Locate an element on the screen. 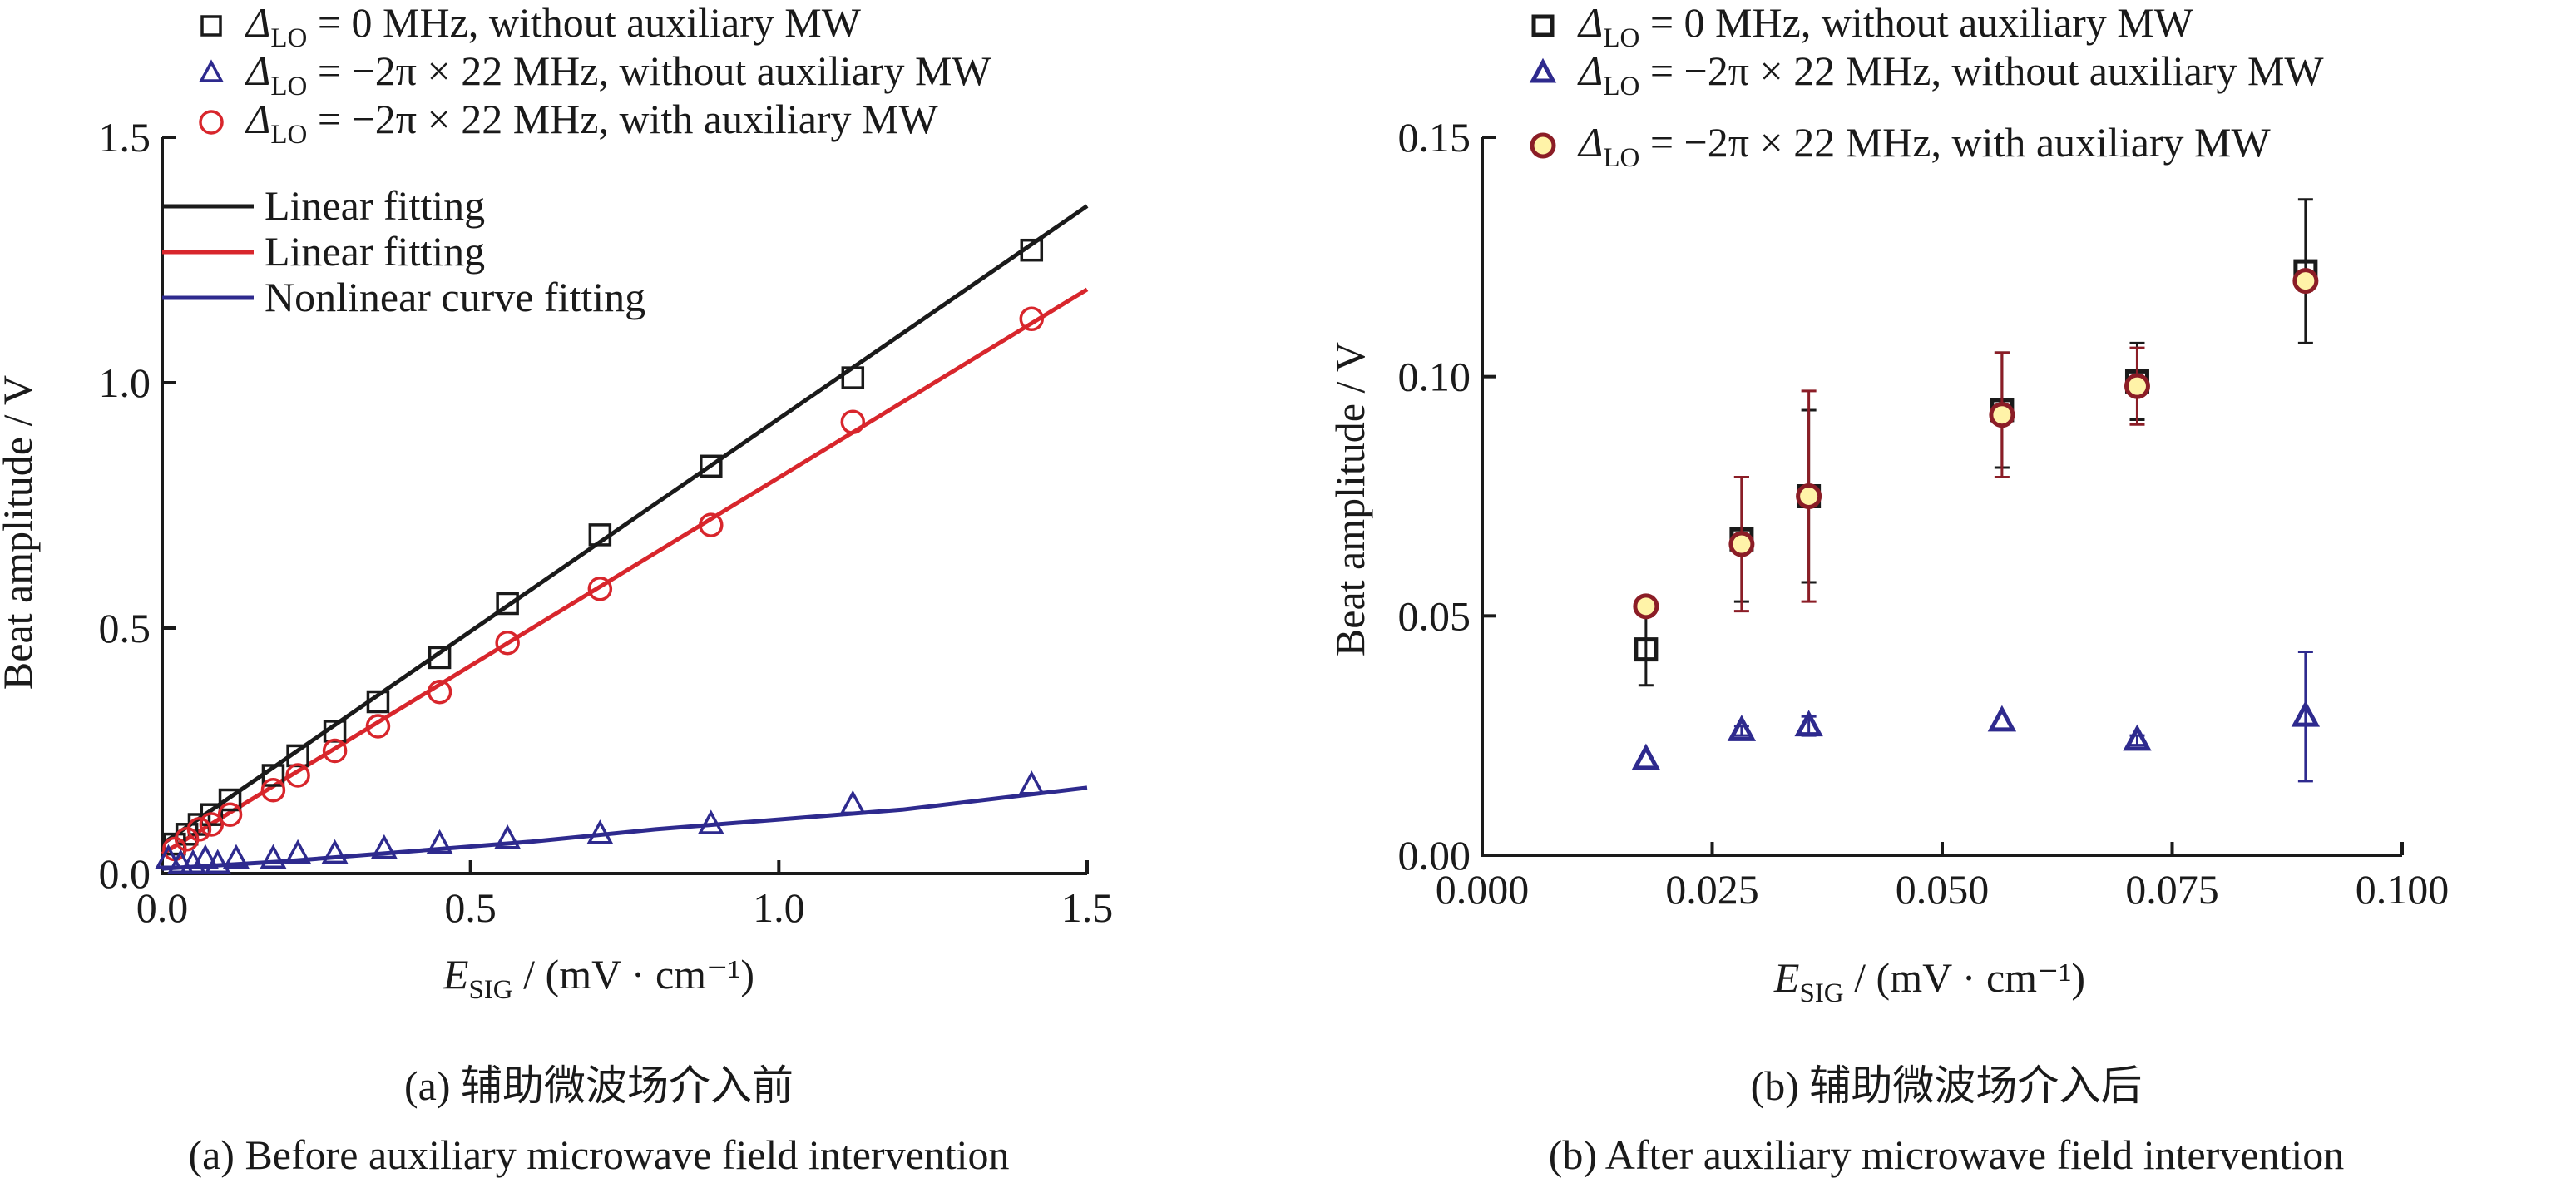  legend-a-item-5: Nonlinear curve fitting is located at coordinates (403, 297).